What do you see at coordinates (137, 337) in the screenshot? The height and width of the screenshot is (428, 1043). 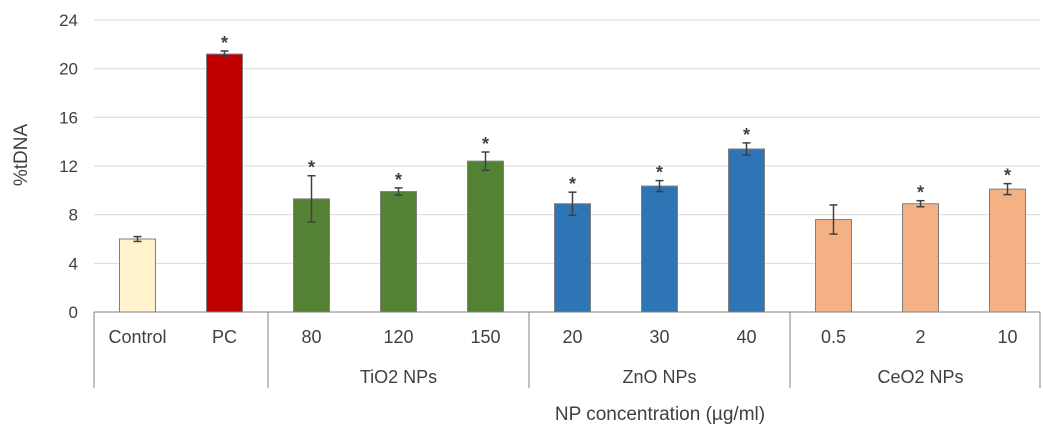 I see `x-tick-label: Control` at bounding box center [137, 337].